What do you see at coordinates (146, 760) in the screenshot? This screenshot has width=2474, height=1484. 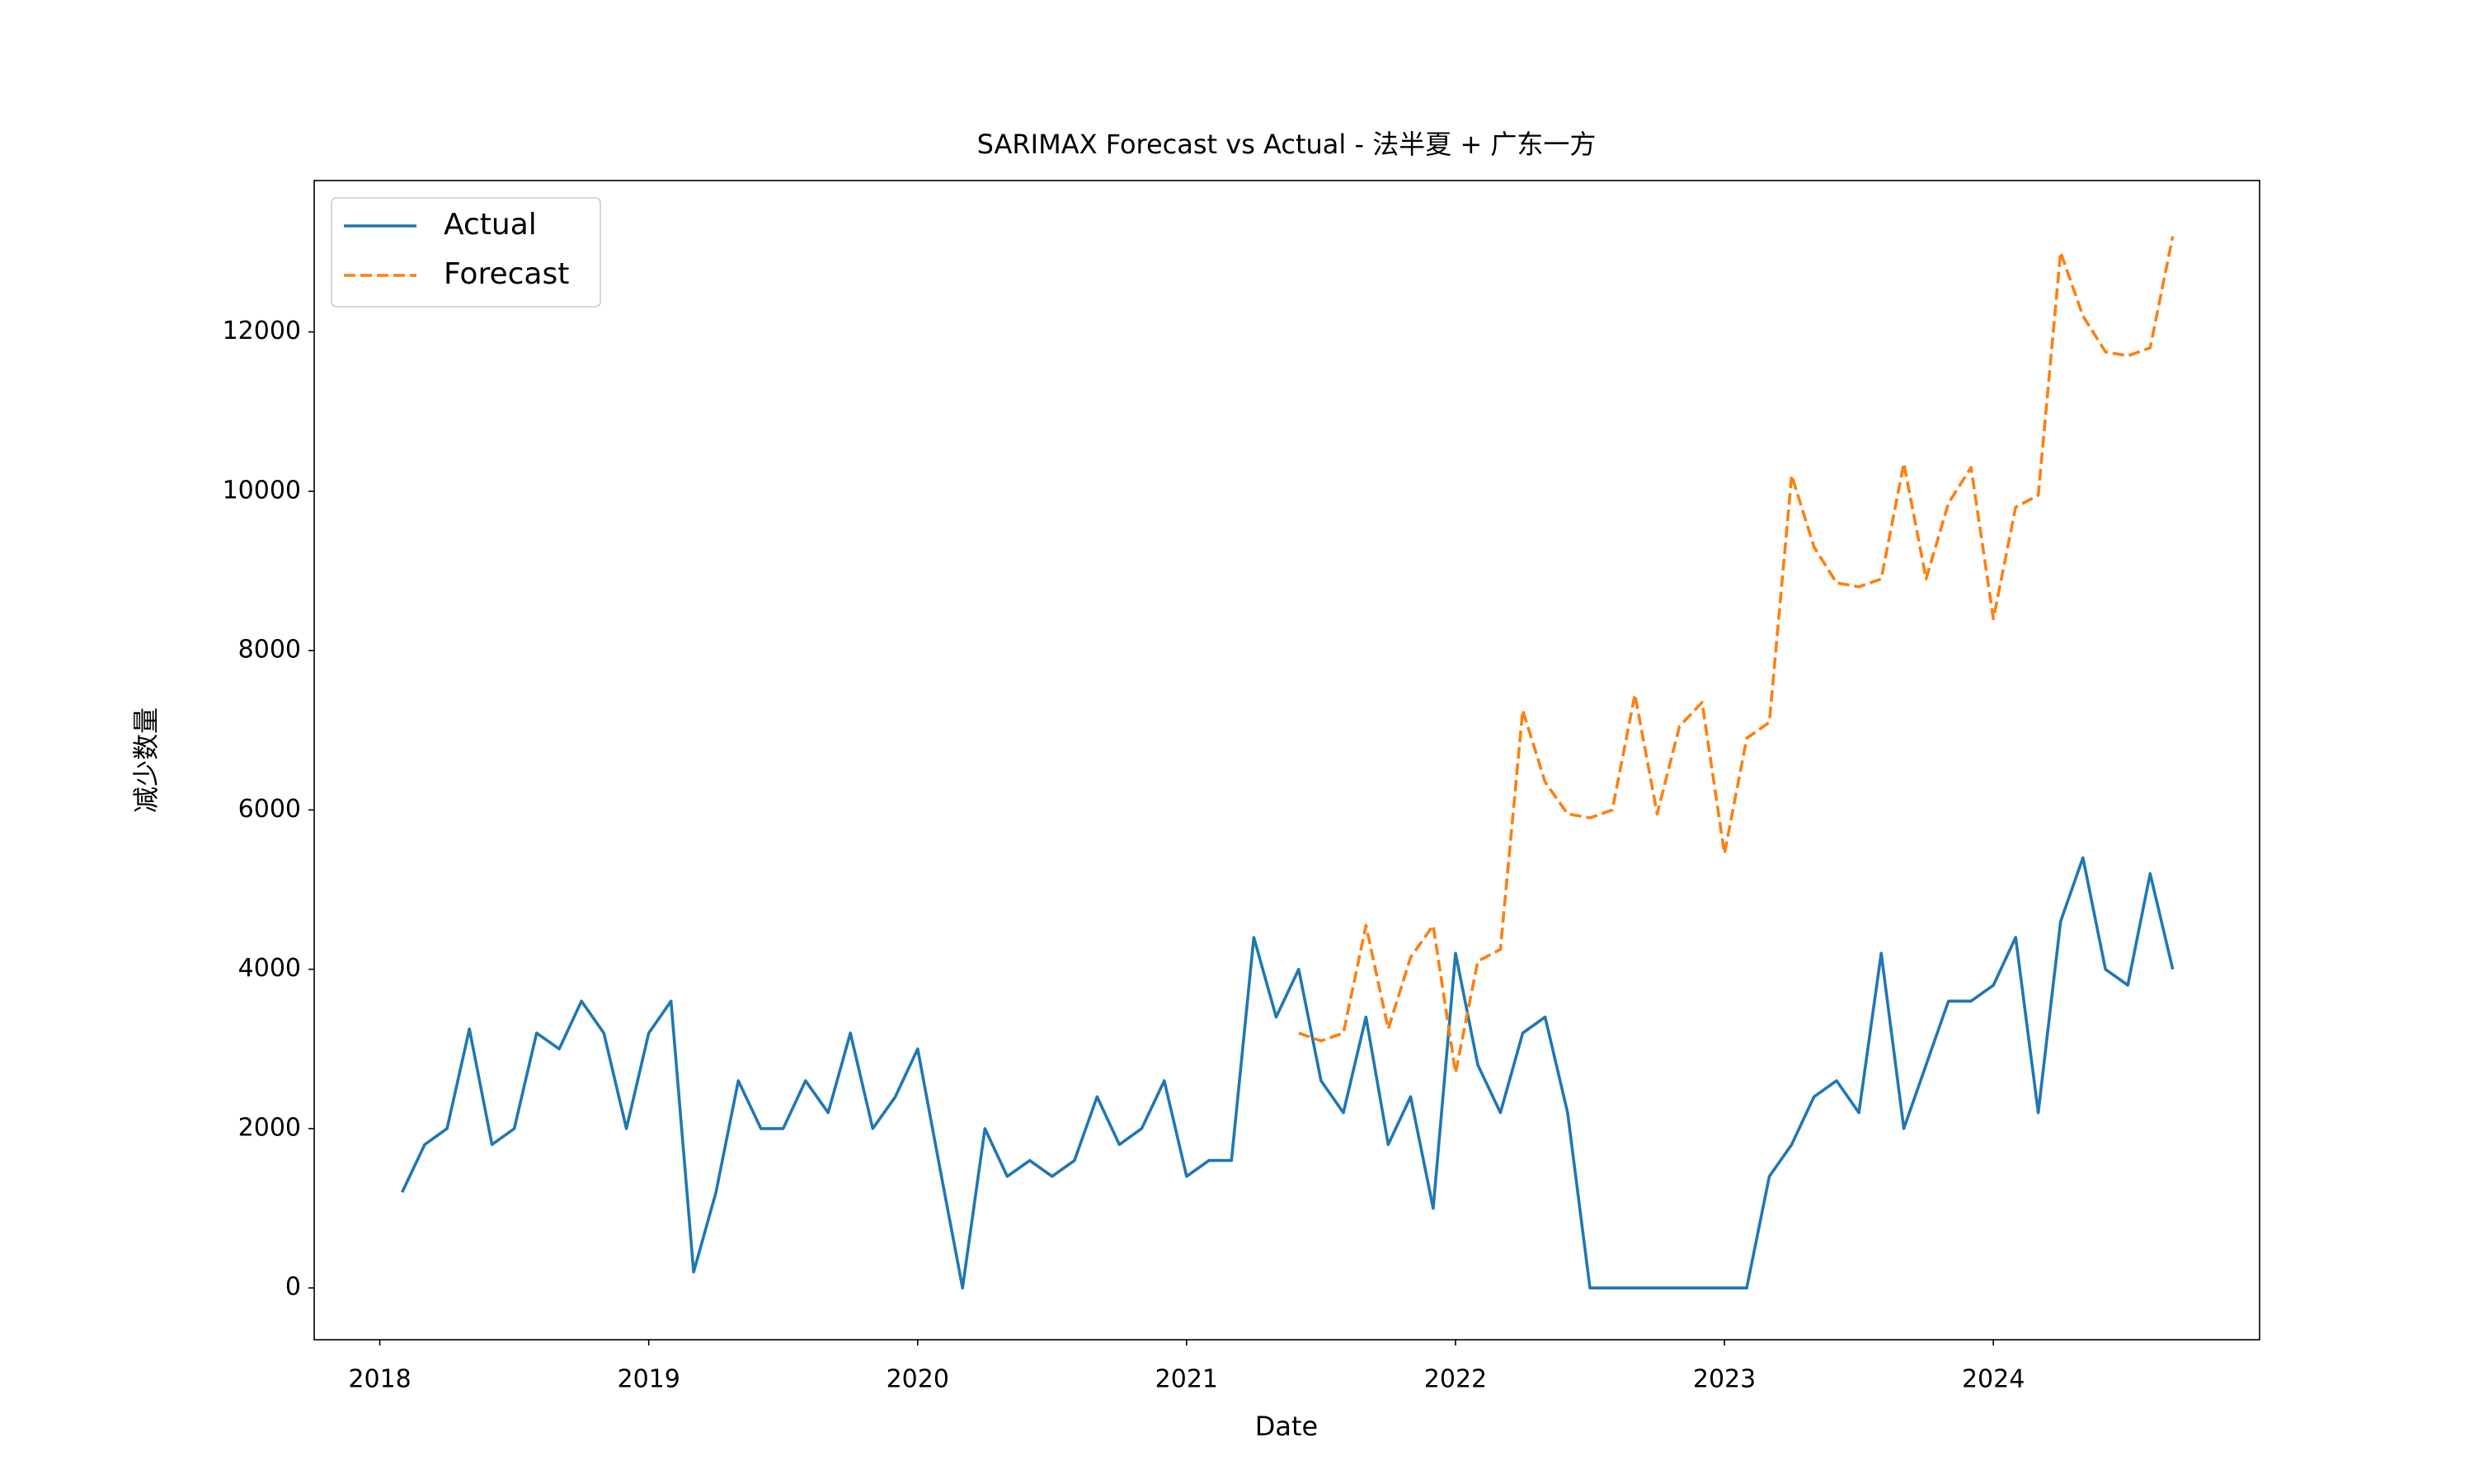 I see `y-axis-label: 减少数量` at bounding box center [146, 760].